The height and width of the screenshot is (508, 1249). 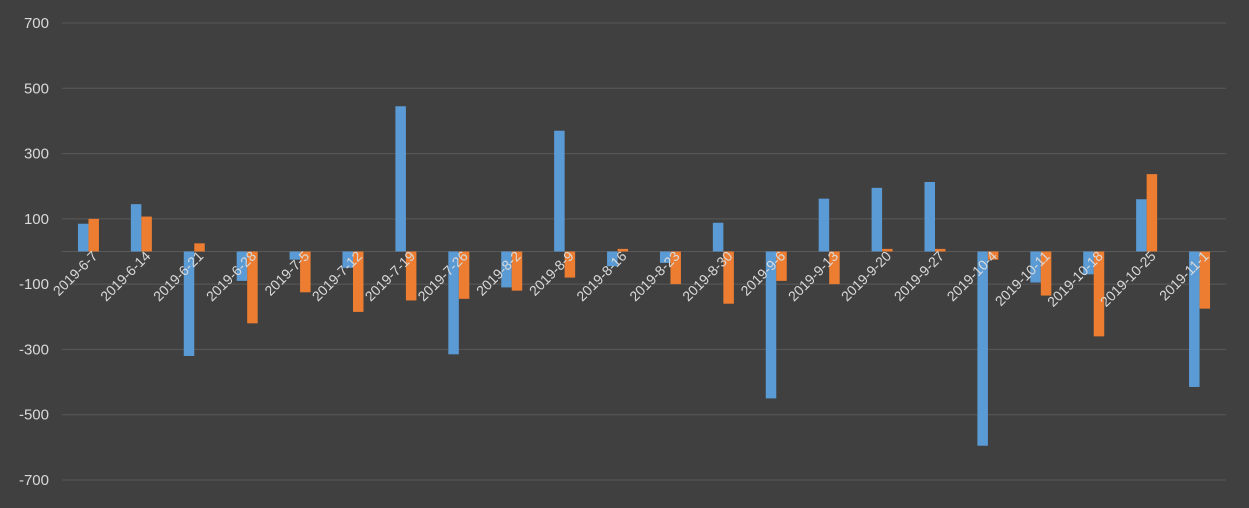 What do you see at coordinates (34, 252) in the screenshot?
I see `y-axis-ticks: 700 500 300 100 -100 -300 -500 -700` at bounding box center [34, 252].